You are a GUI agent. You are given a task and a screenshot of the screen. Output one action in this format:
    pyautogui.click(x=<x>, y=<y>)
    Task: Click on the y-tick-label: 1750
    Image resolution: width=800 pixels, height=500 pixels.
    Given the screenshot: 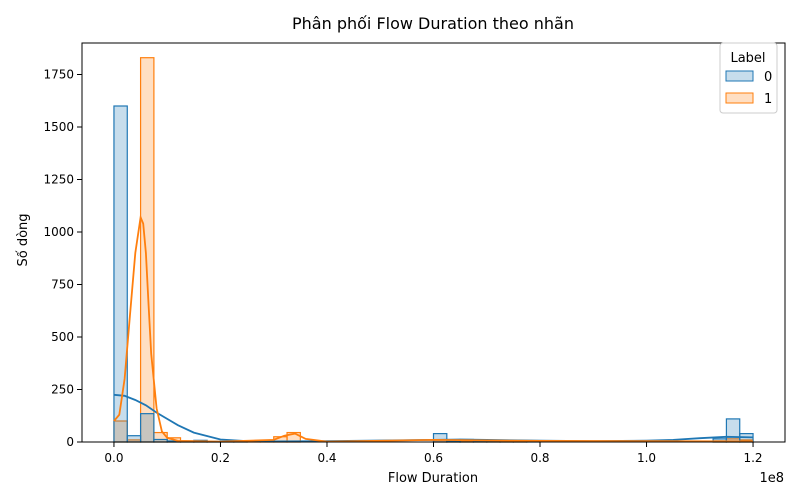 What is the action you would take?
    pyautogui.click(x=58, y=75)
    